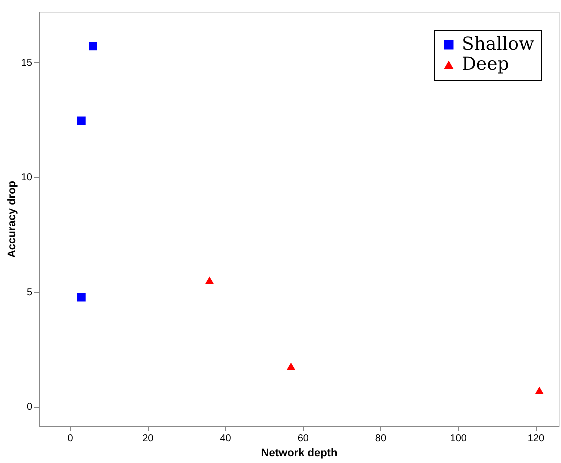 The height and width of the screenshot is (463, 561). What do you see at coordinates (12, 219) in the screenshot?
I see `y-axis-title: Accuracy drop` at bounding box center [12, 219].